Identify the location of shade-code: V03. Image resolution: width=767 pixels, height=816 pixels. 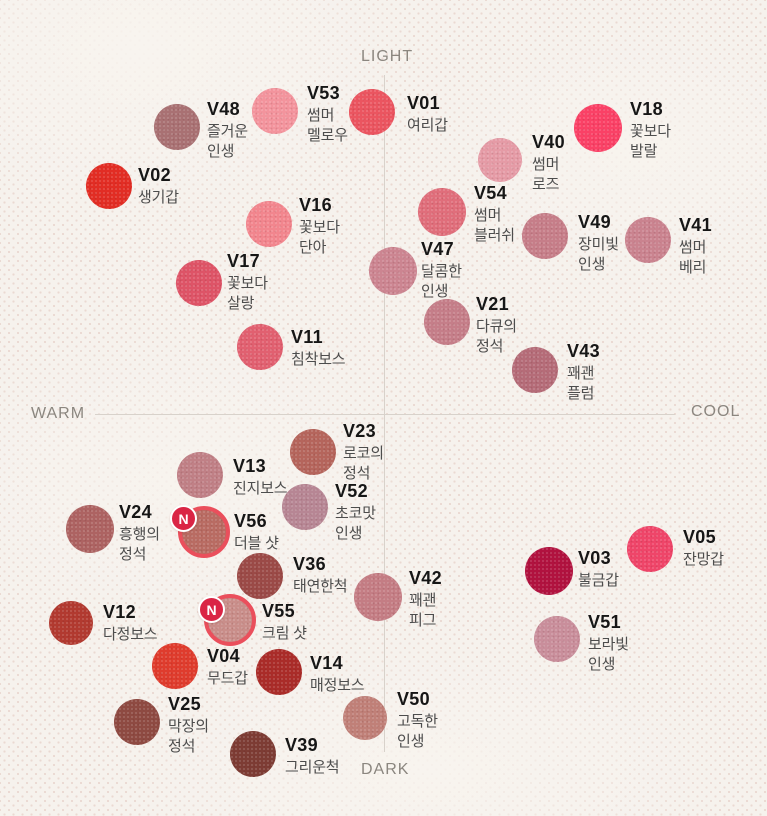
(594, 558).